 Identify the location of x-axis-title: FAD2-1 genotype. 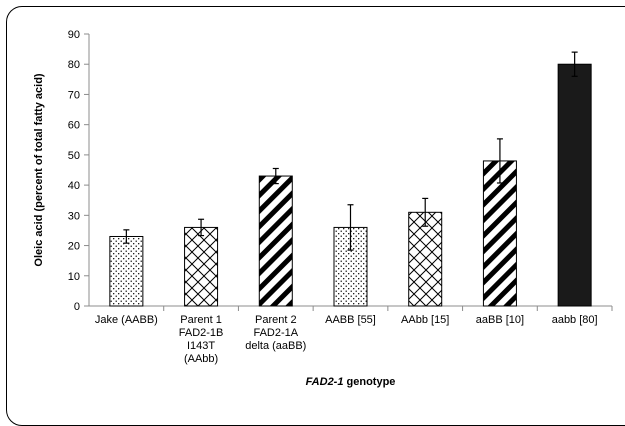
(351, 382).